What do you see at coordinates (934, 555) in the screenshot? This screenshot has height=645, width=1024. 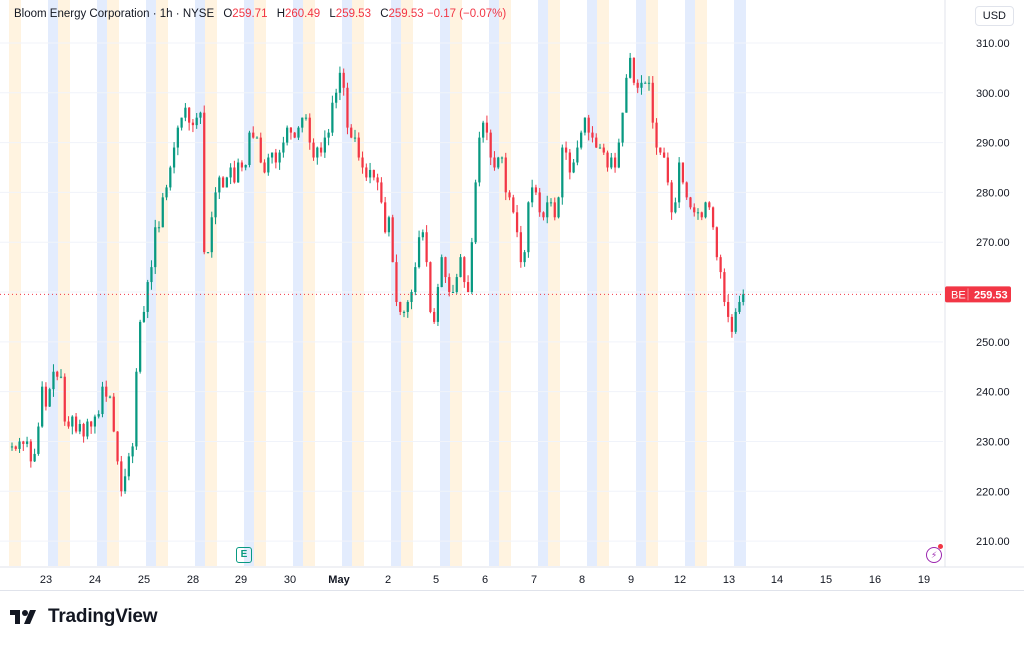 I see `lightning-icon: ⚡` at bounding box center [934, 555].